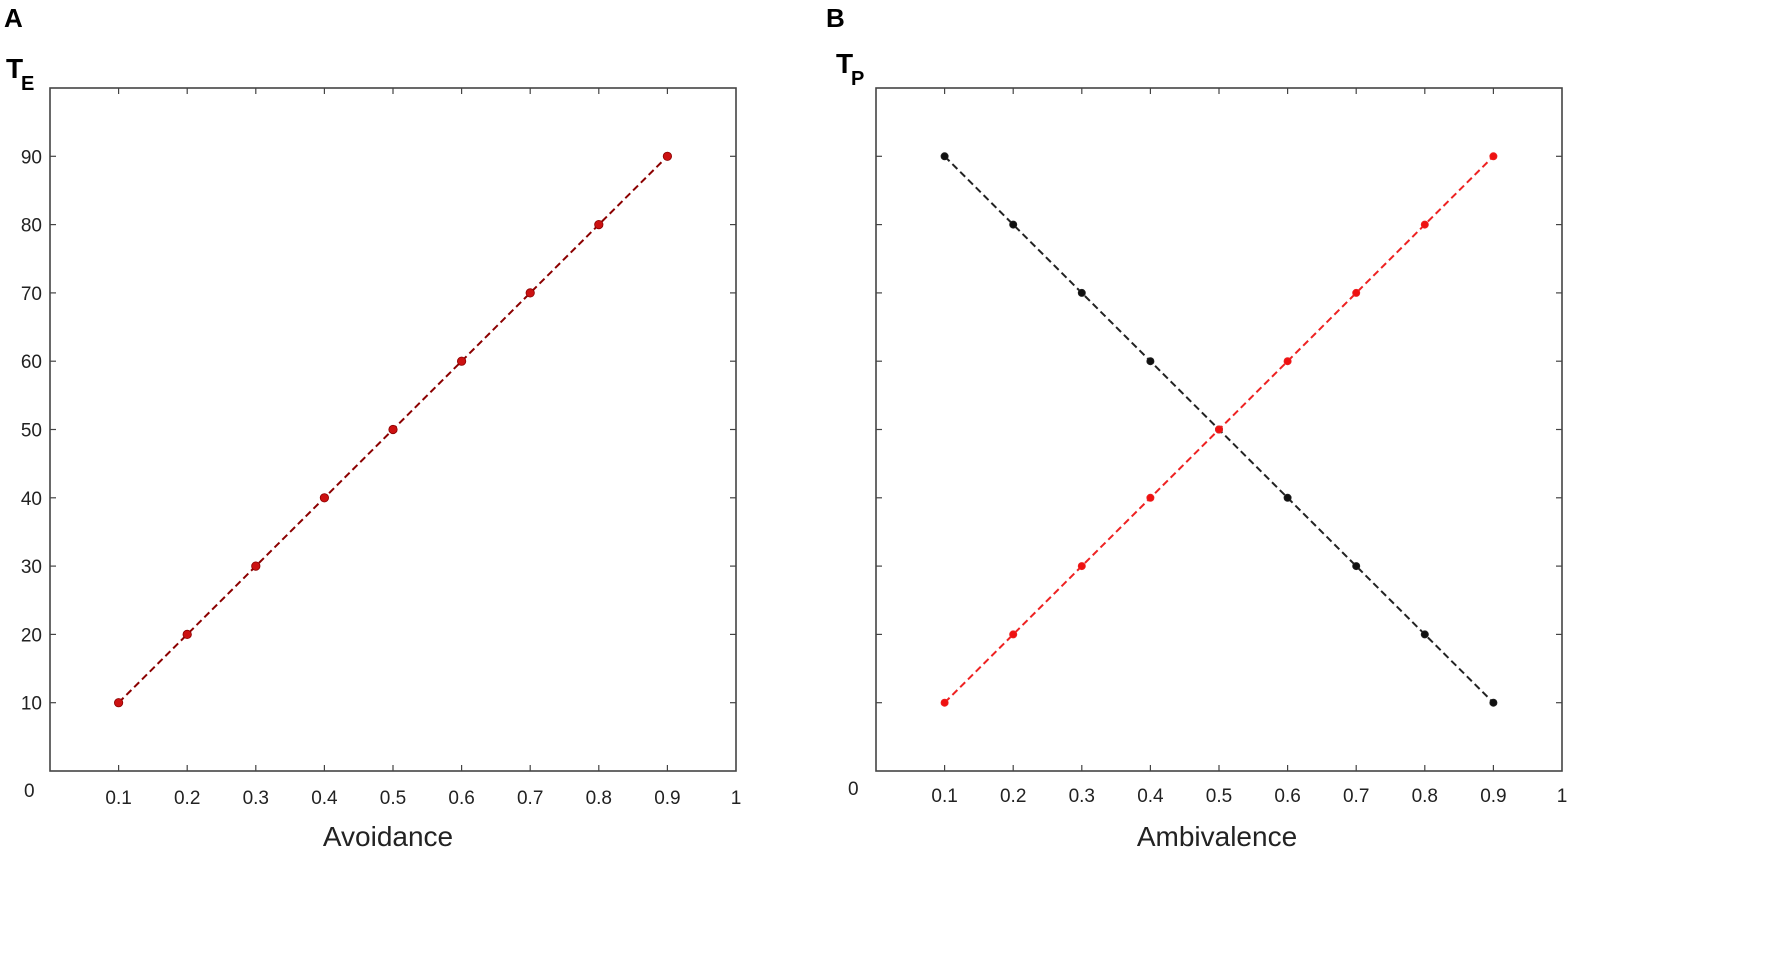  What do you see at coordinates (31, 431) in the screenshot?
I see `y-tick-label: 50` at bounding box center [31, 431].